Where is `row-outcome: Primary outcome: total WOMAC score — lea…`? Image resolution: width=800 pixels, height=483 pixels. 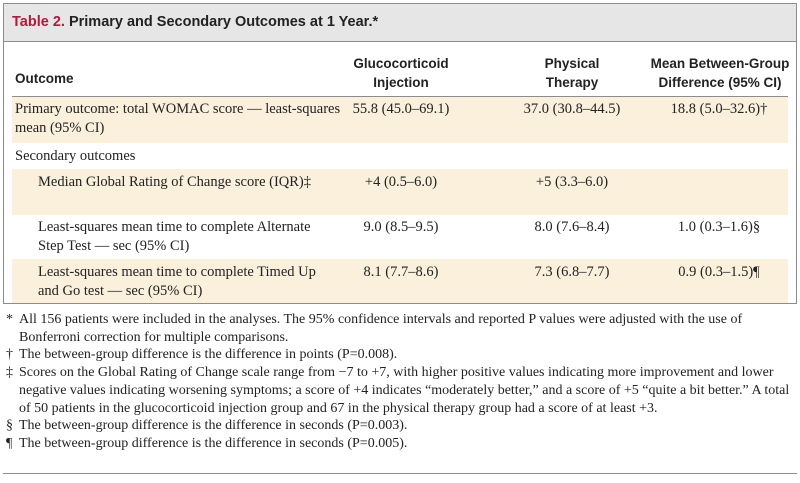 row-outcome: Primary outcome: total WOMAC score — lea… is located at coordinates (178, 118).